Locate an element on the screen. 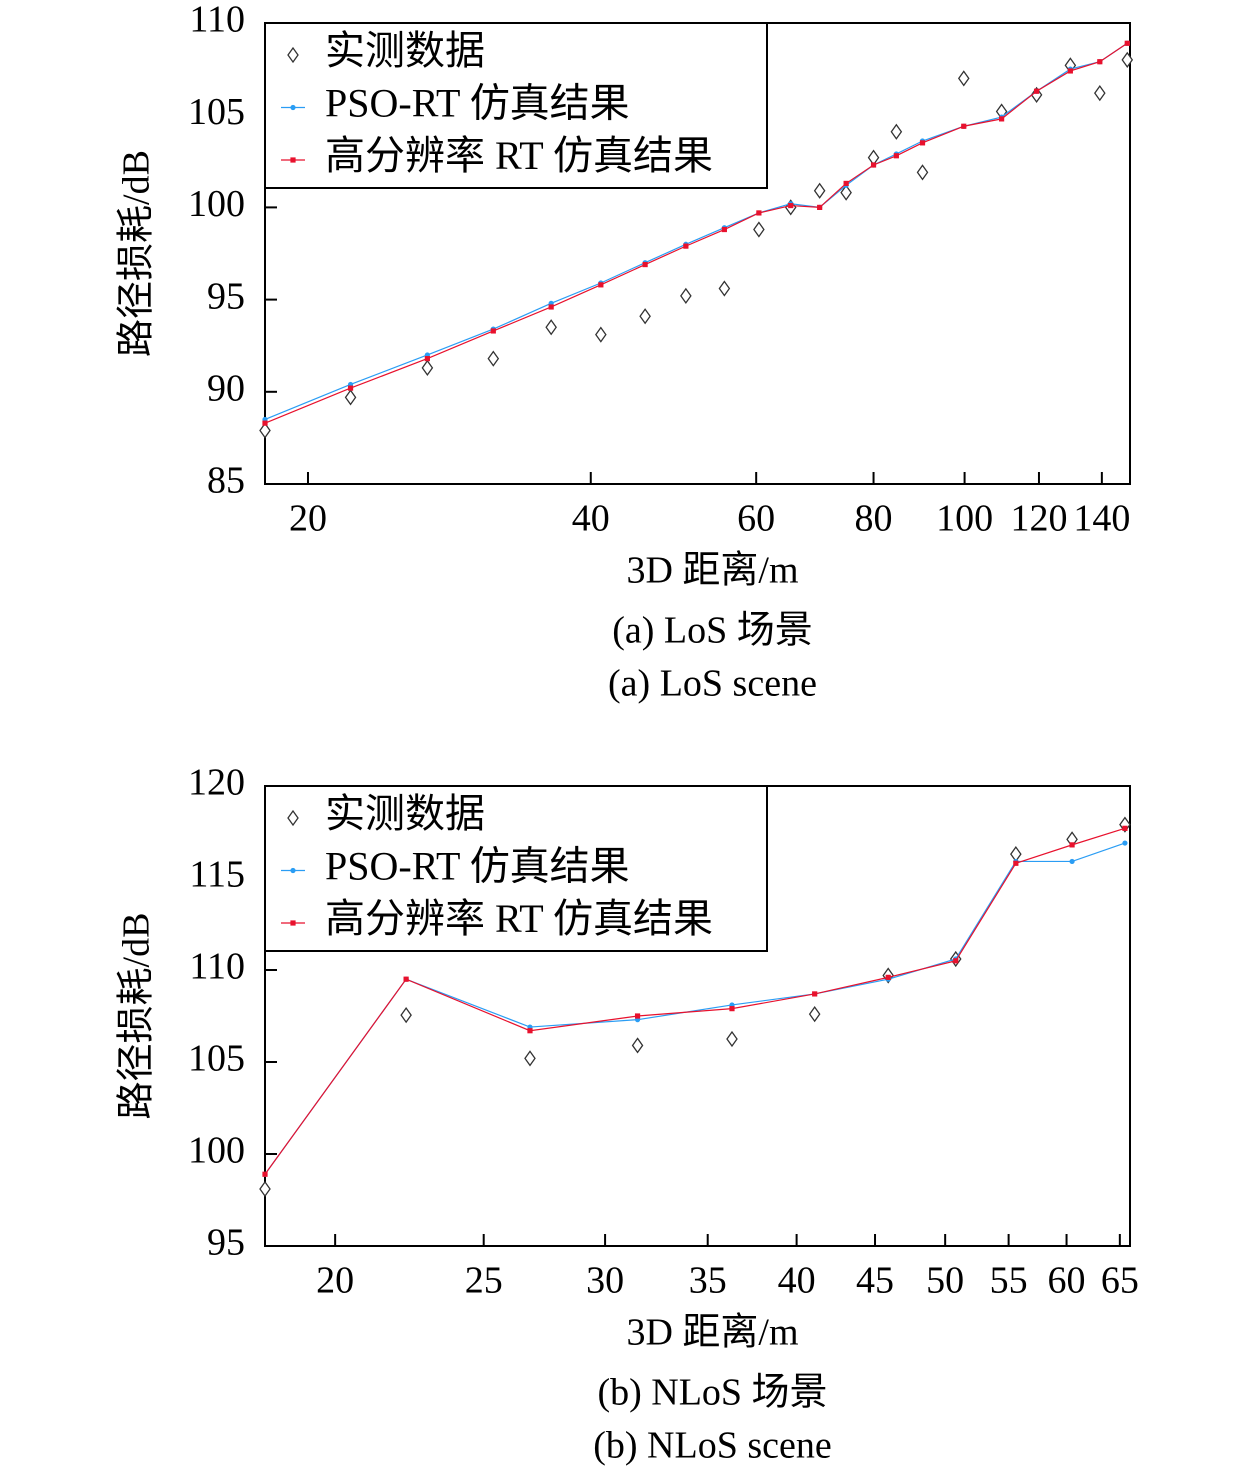 The width and height of the screenshot is (1260, 1476). x-tick-label: 100 is located at coordinates (964, 519).